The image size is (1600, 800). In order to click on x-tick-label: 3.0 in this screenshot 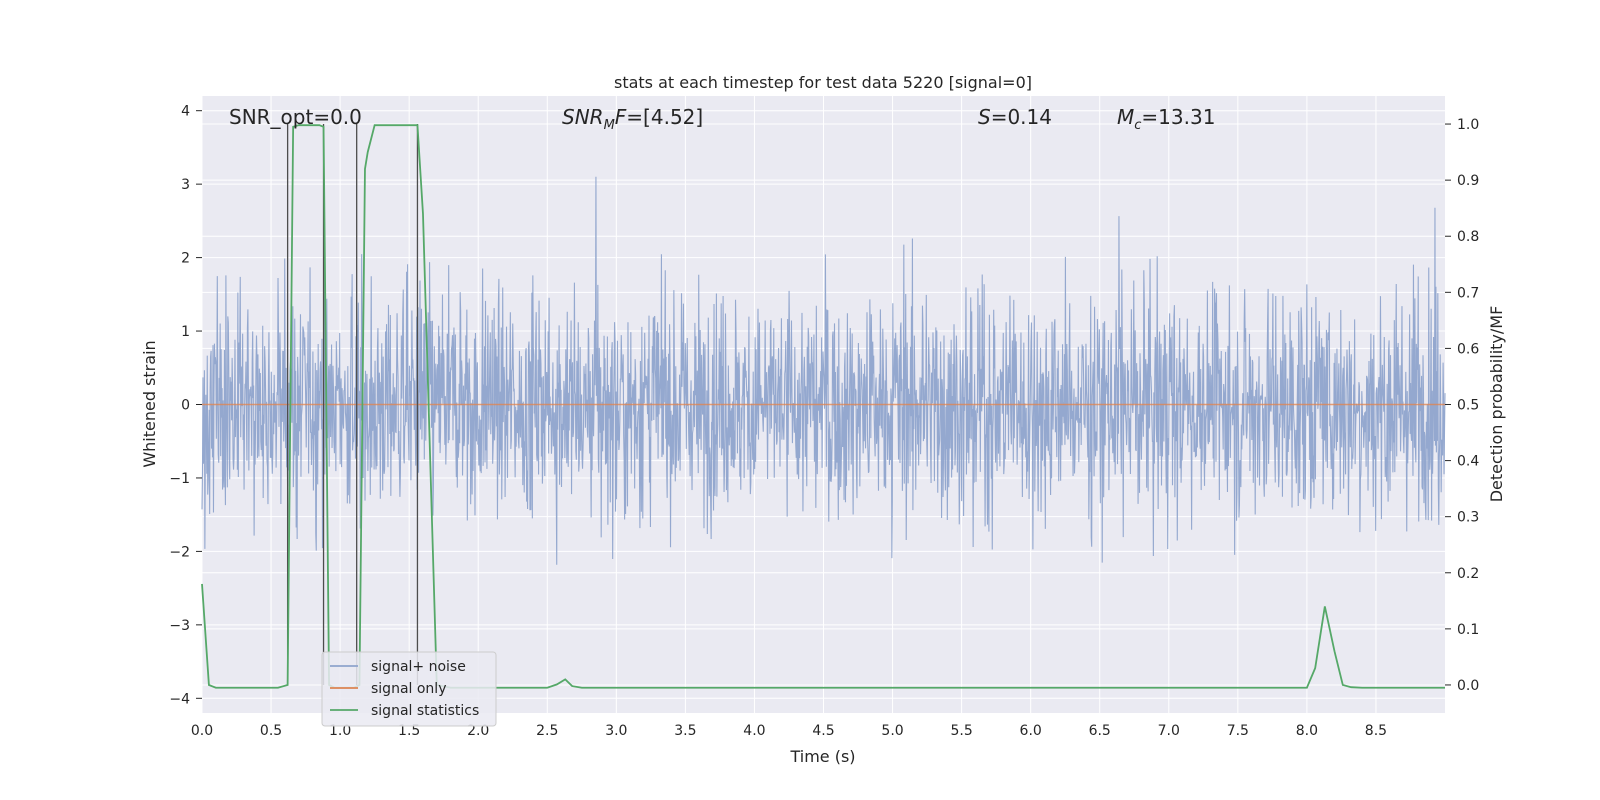, I will do `click(616, 731)`.